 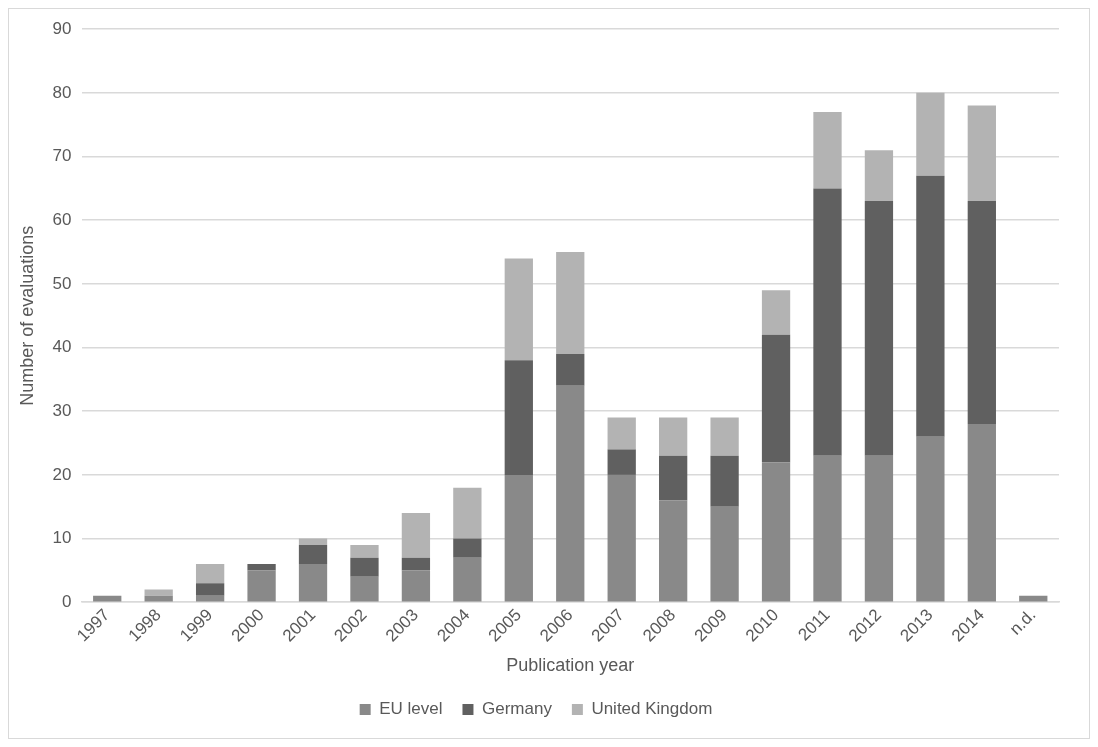 I want to click on y-tick-label: 50, so click(x=62, y=283).